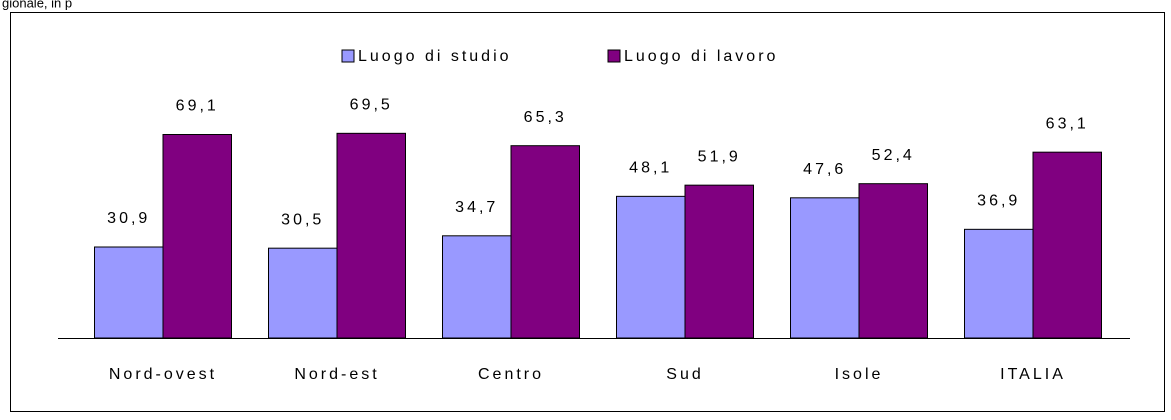  I want to click on data-label: 48,1, so click(650, 168).